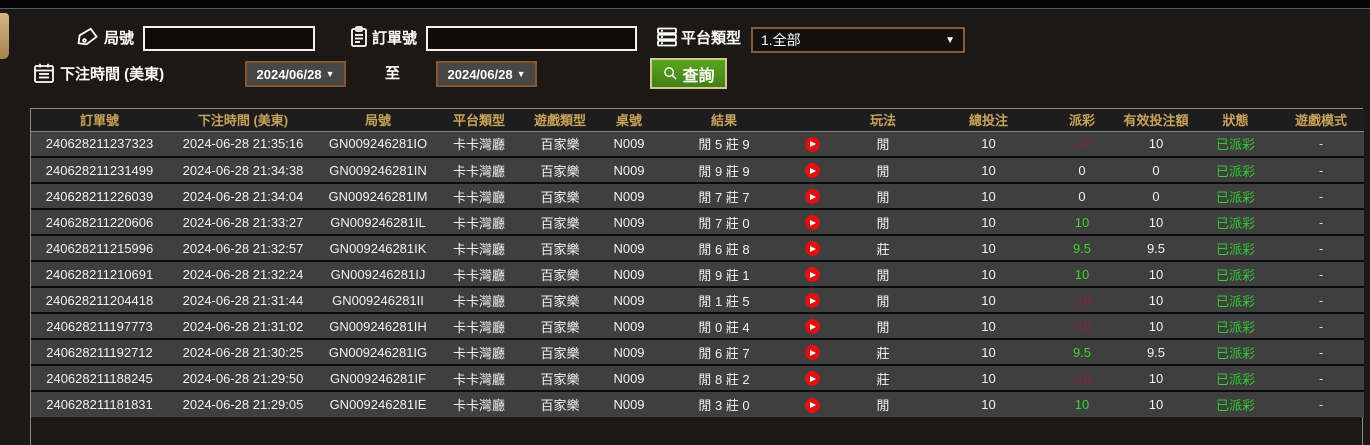  I want to click on col-header-game-type: 遊戲類型, so click(560, 120).